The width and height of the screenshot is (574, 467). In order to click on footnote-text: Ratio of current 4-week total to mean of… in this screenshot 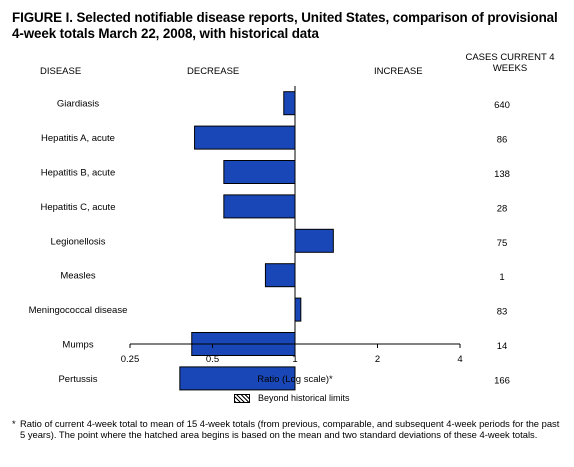, I will do `click(290, 429)`.